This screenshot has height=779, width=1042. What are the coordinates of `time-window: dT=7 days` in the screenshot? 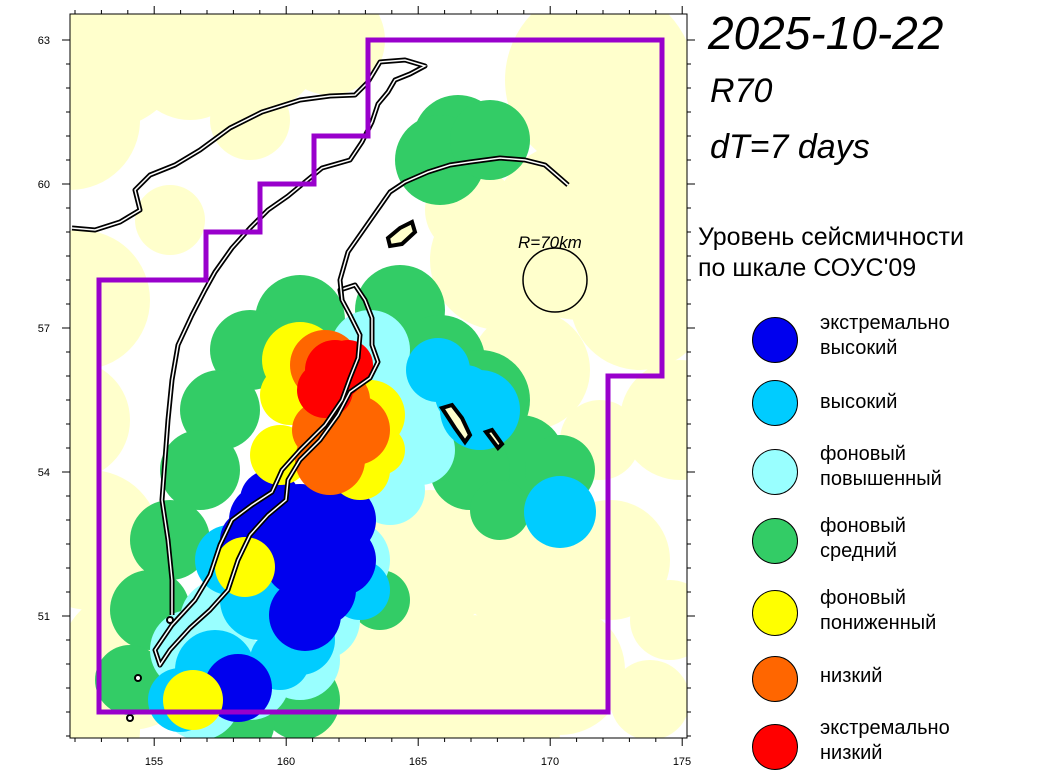 It's located at (790, 147).